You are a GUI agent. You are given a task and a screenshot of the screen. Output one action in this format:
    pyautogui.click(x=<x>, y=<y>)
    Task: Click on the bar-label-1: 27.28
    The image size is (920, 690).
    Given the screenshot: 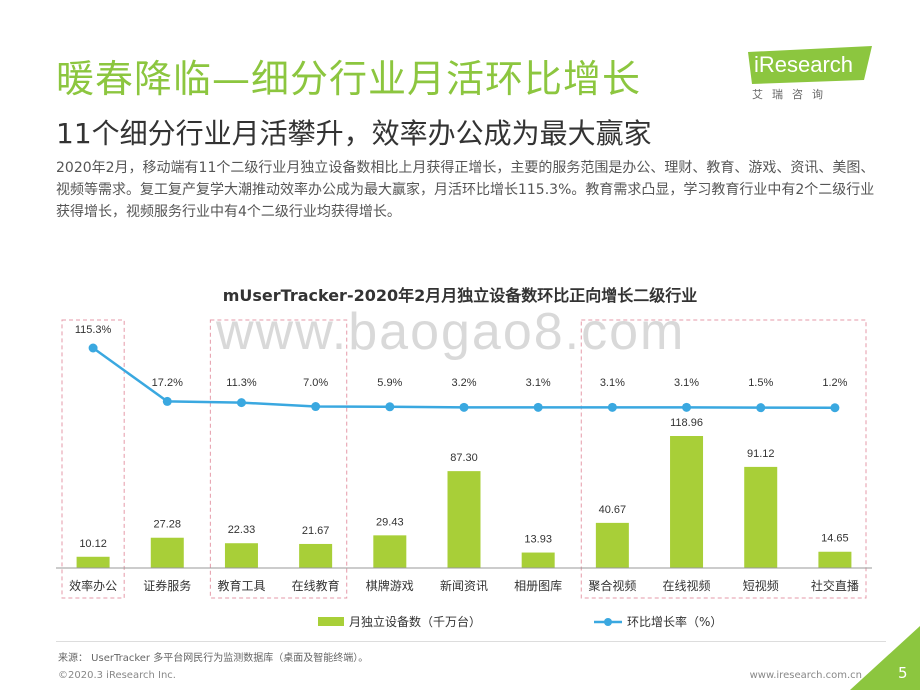 What is the action you would take?
    pyautogui.click(x=168, y=525)
    